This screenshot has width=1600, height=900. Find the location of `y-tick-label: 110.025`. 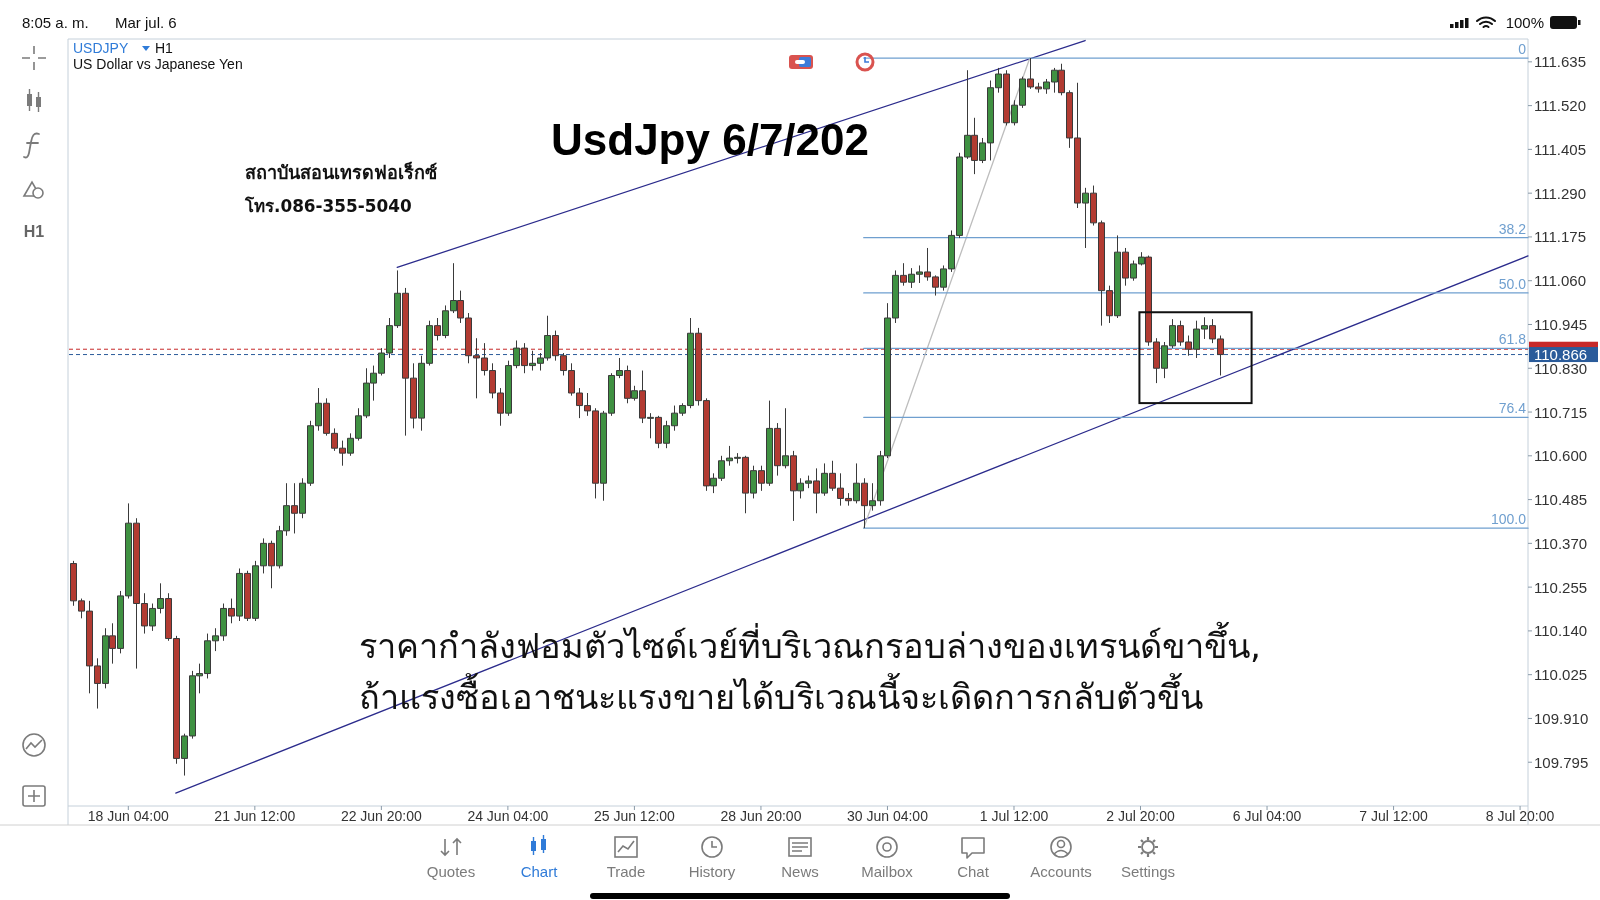

y-tick-label: 110.025 is located at coordinates (1561, 675).